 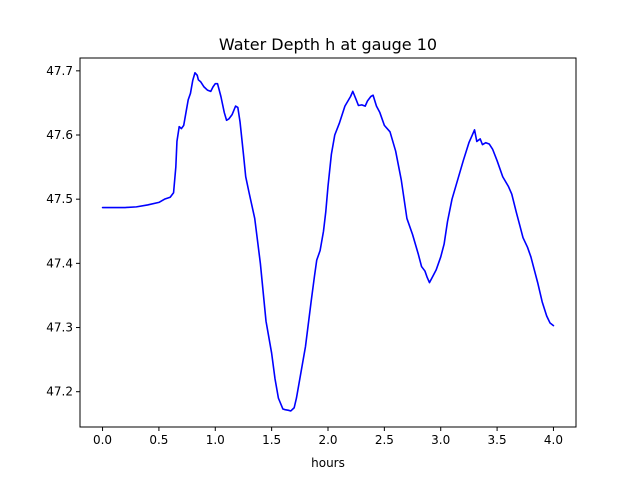 I want to click on x-tick-label: 3.0, so click(x=440, y=440).